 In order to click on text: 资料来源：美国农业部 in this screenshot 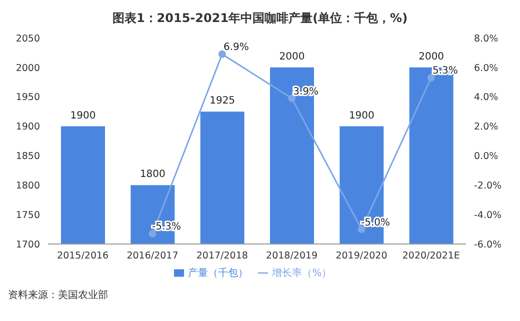, I will do `click(58, 295)`.